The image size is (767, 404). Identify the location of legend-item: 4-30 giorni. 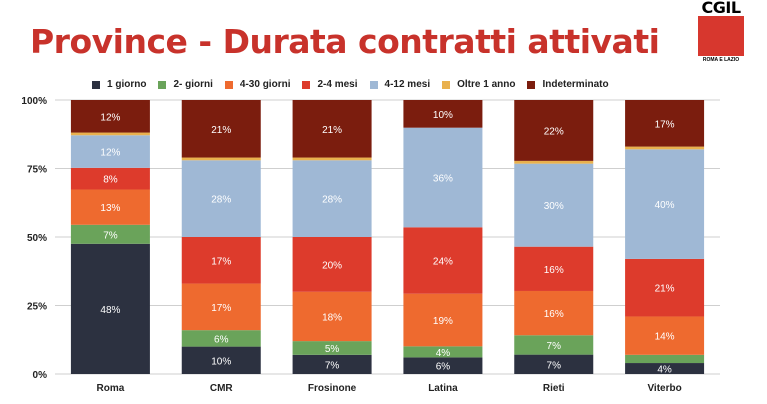
(257, 84).